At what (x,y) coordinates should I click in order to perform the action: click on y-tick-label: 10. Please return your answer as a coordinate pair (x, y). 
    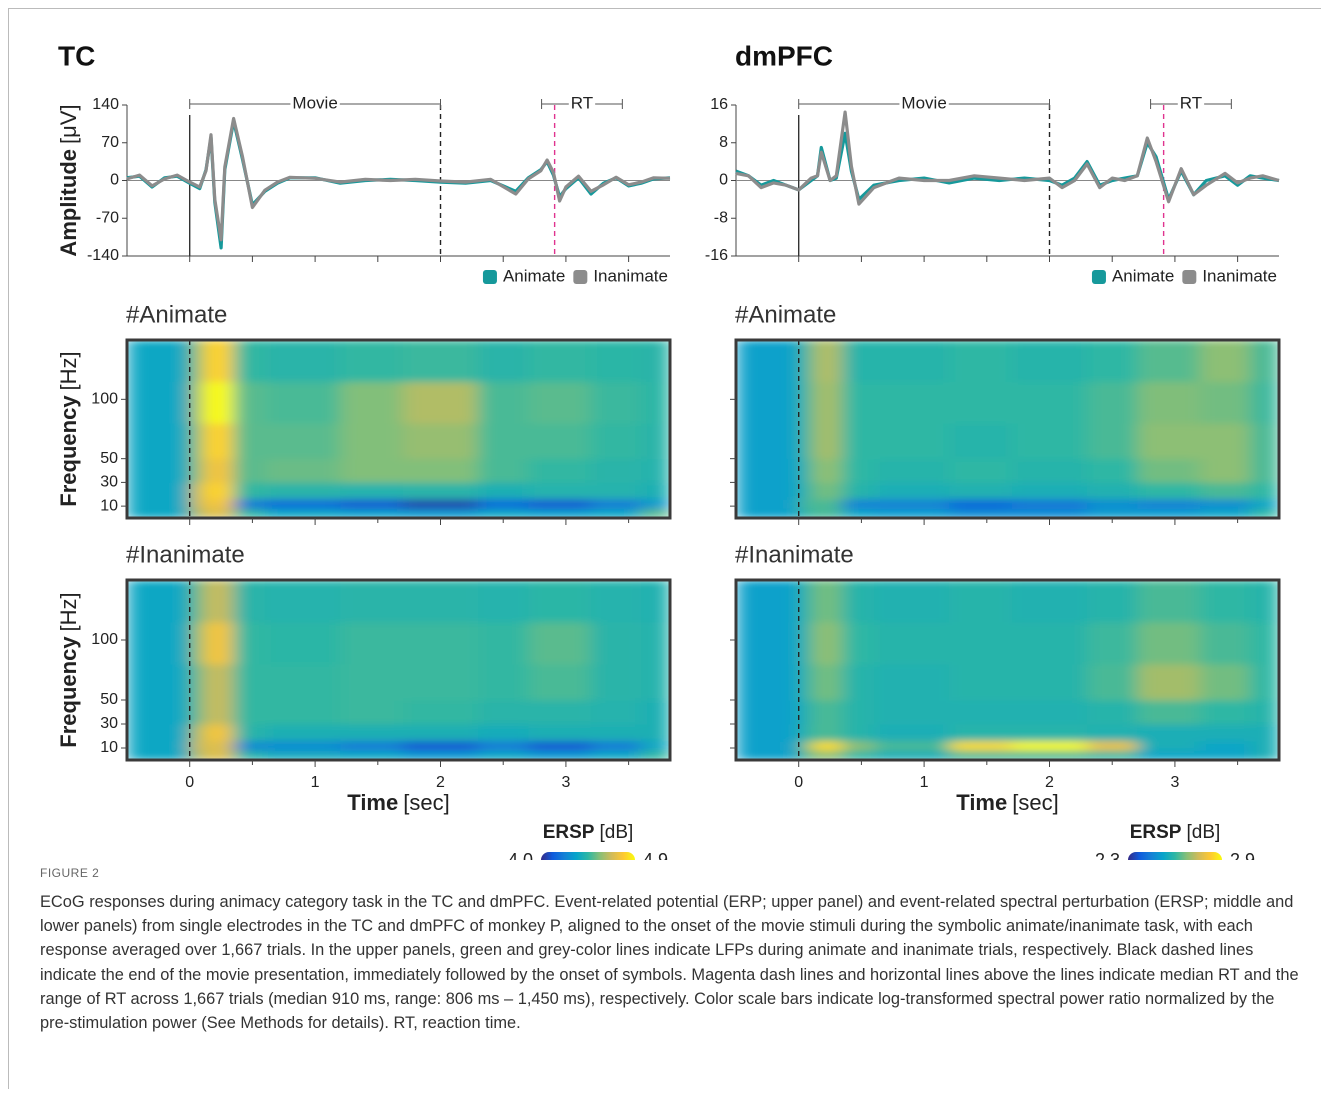
    Looking at the image, I should click on (109, 747).